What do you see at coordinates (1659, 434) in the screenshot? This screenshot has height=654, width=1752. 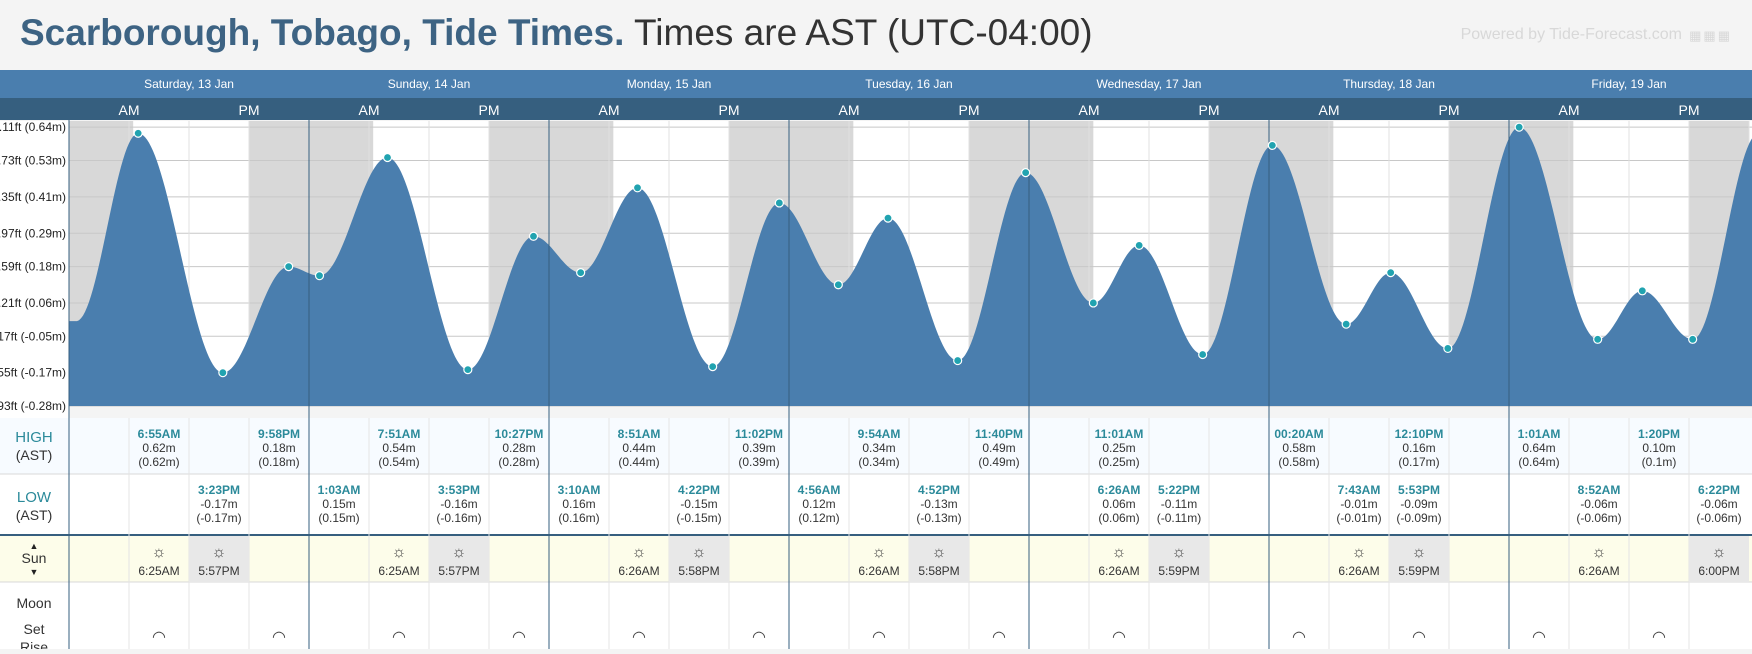 I see `high-tide-time: 1:20PM` at bounding box center [1659, 434].